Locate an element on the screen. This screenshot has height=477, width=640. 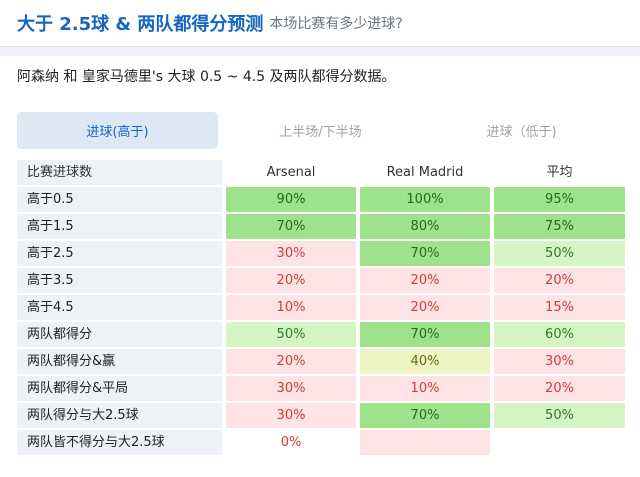
cell-real-madrid: 40% is located at coordinates (425, 361).